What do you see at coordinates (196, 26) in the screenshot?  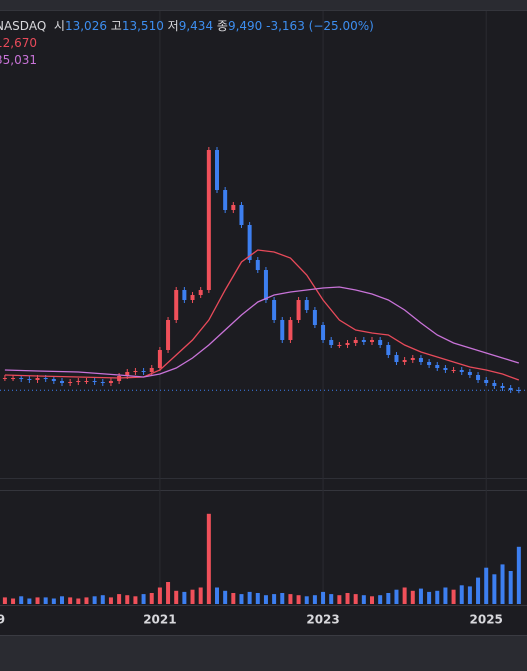 I see `field-value: 9,434` at bounding box center [196, 26].